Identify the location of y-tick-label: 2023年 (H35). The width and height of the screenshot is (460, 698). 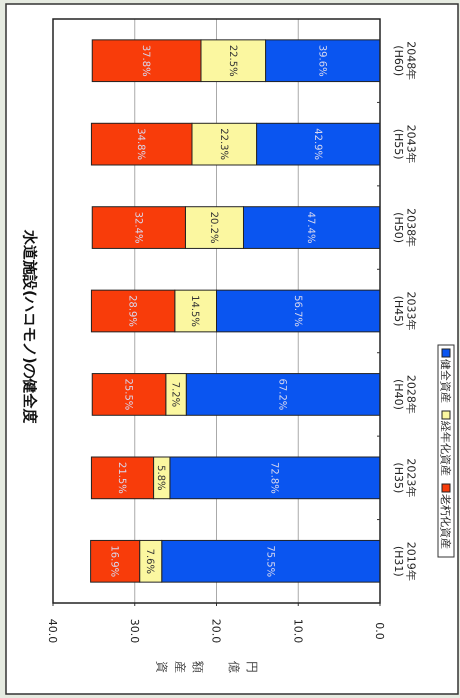
(405, 478).